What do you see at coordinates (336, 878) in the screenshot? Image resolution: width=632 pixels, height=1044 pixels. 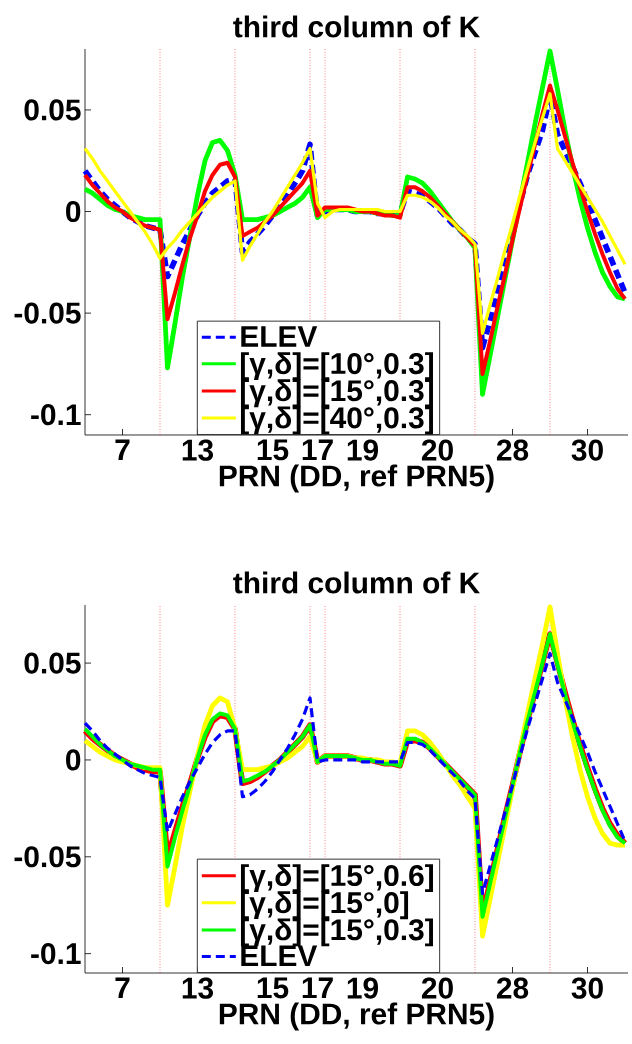 I see `legend-label: [γ,δ]=[15°,0.6]` at bounding box center [336, 878].